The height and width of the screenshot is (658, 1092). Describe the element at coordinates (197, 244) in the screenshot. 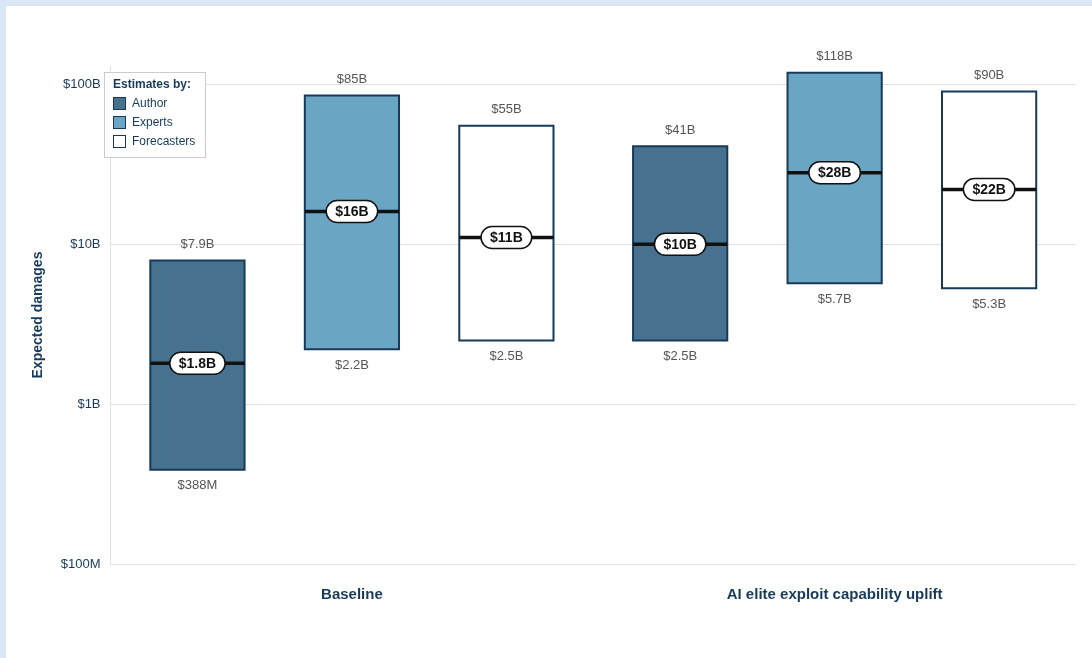

I see `annotation: $7.9B` at that location.